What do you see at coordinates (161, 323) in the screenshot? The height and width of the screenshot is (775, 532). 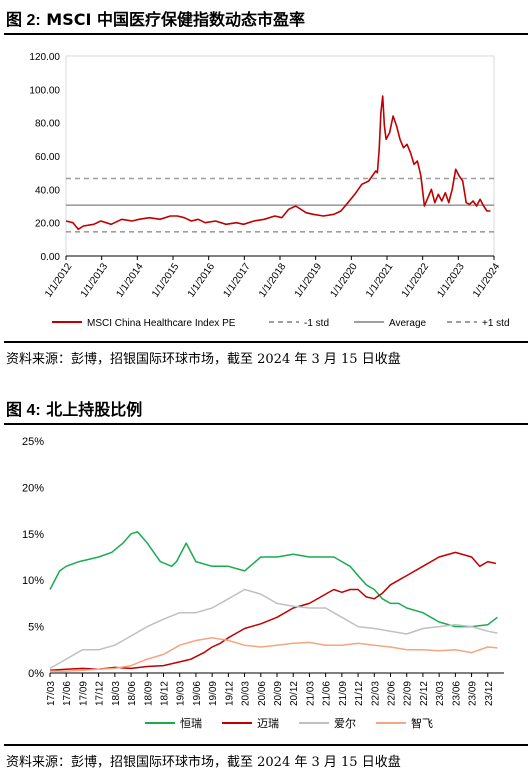 I see `legend-label: MSCI China Healthcare Index PE` at bounding box center [161, 323].